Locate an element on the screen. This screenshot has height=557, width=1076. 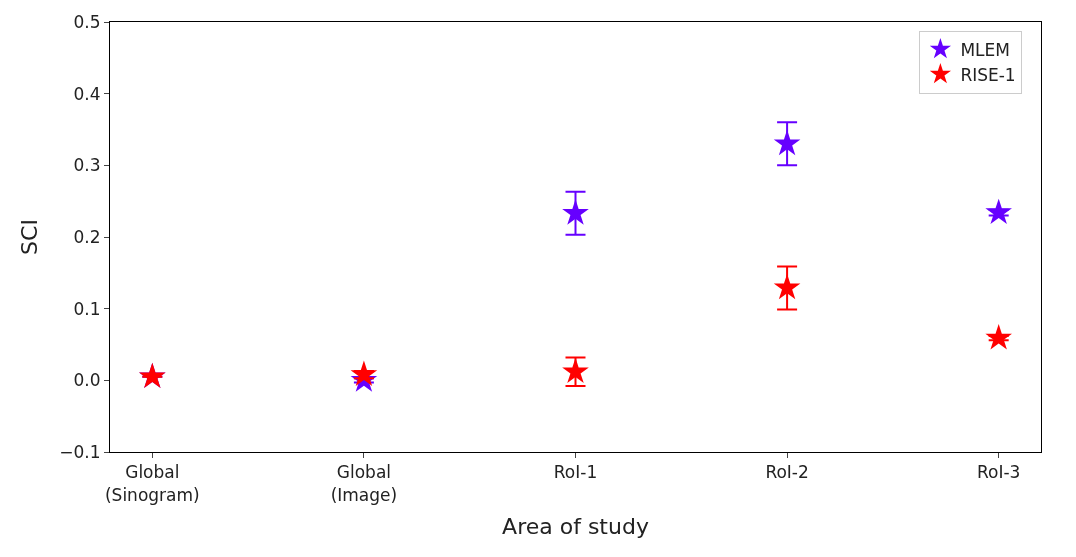
x-tick-label: Global (Sinogram) is located at coordinates (152, 483).